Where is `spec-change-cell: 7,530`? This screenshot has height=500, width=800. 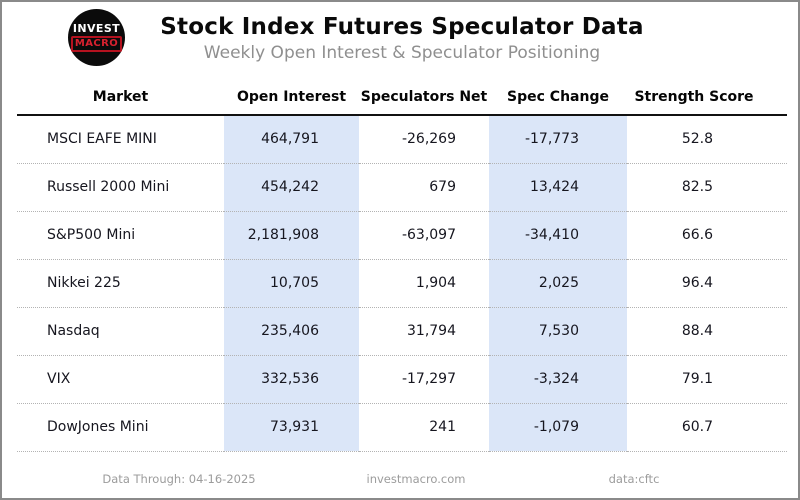
spec-change-cell: 7,530 is located at coordinates (558, 331).